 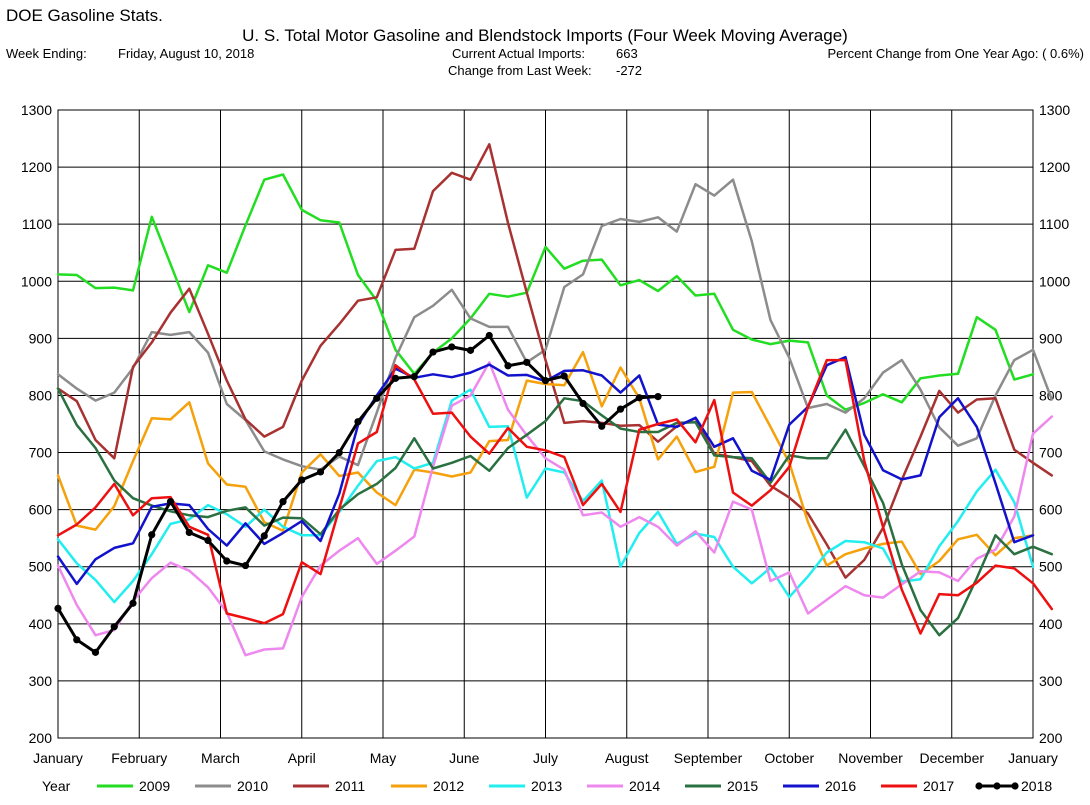 What do you see at coordinates (36, 281) in the screenshot?
I see `y-tick-label-left: 1000` at bounding box center [36, 281].